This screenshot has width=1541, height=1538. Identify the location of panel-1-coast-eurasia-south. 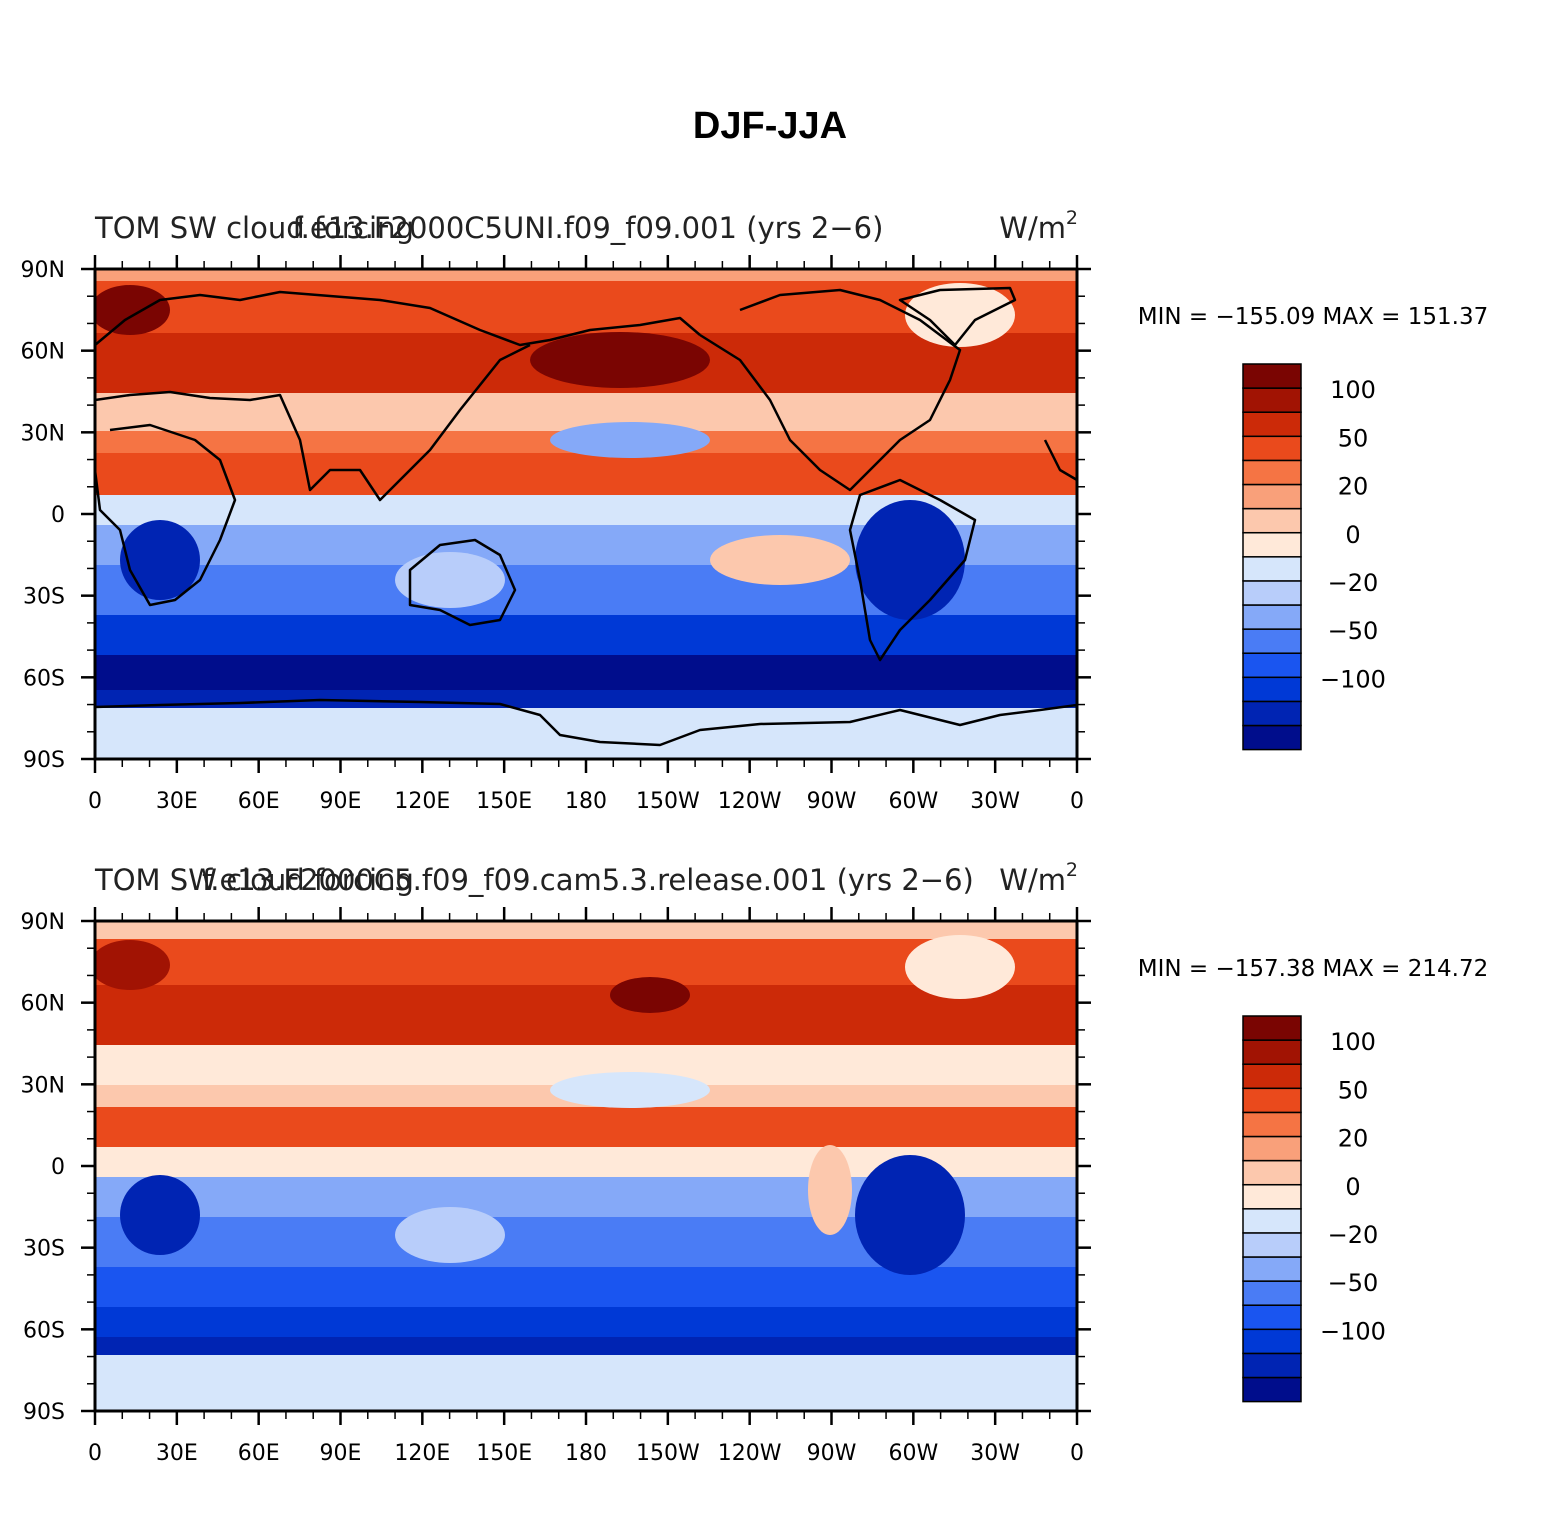
(313, 422).